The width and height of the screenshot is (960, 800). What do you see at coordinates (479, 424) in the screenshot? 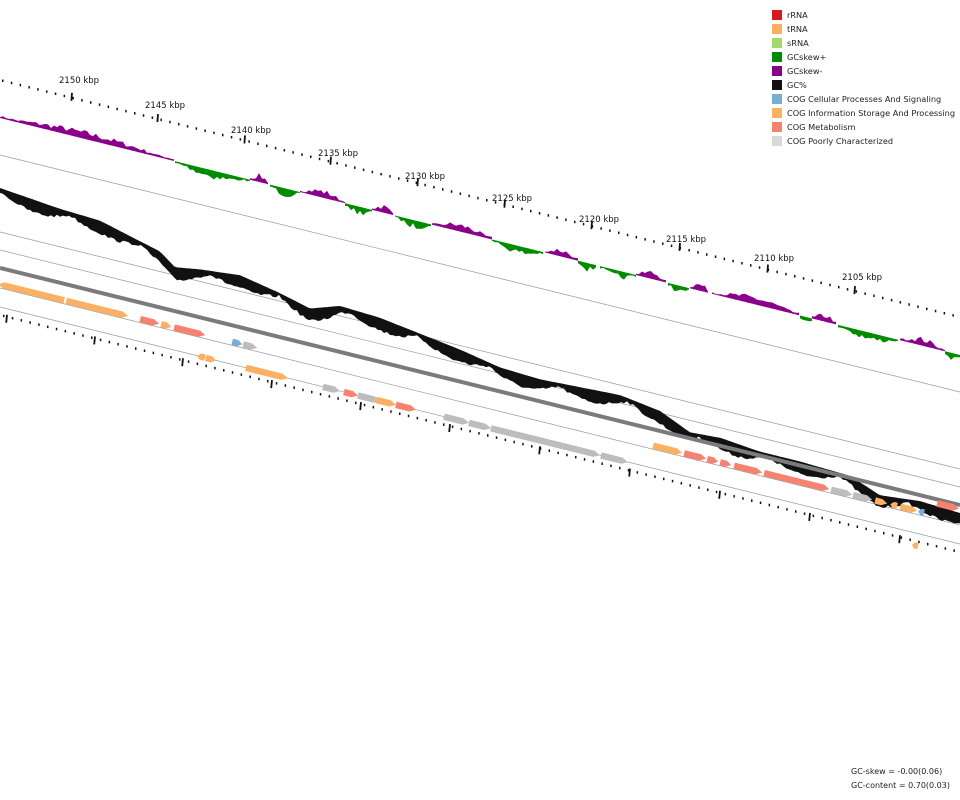
I see `gene-feature-poorly` at bounding box center [479, 424].